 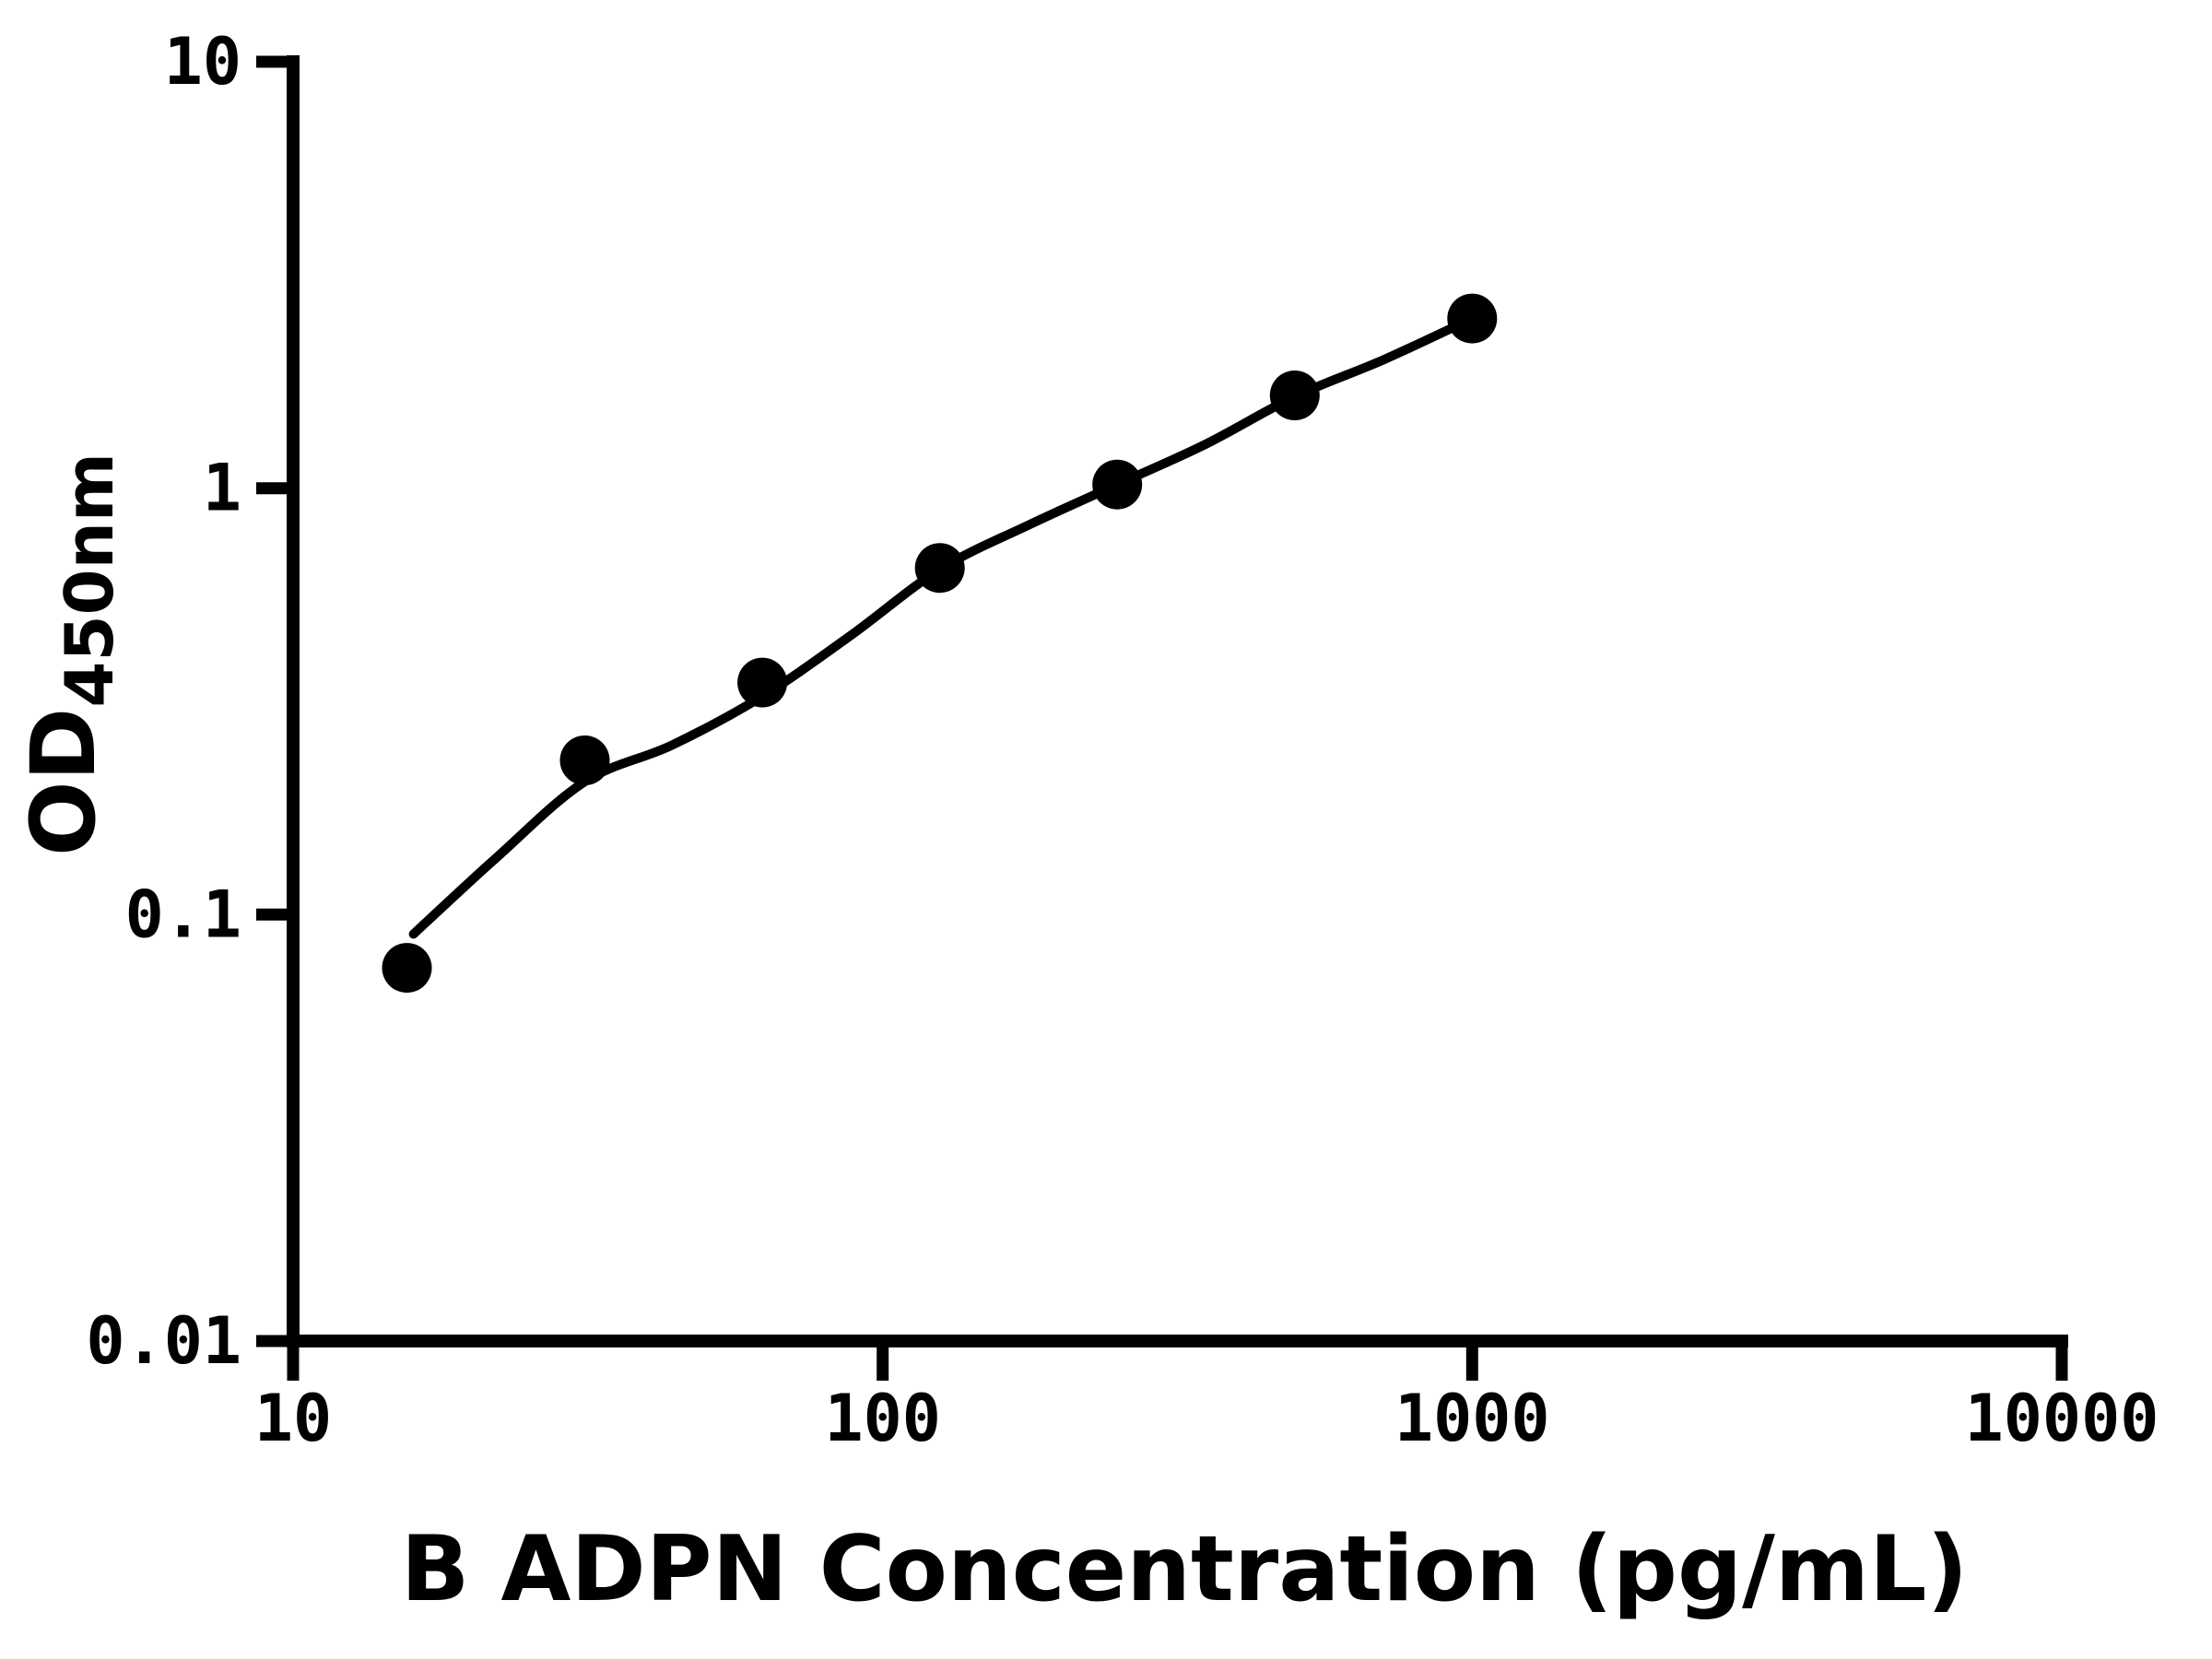 I want to click on y-tick-label: 0.01, so click(x=163, y=1341).